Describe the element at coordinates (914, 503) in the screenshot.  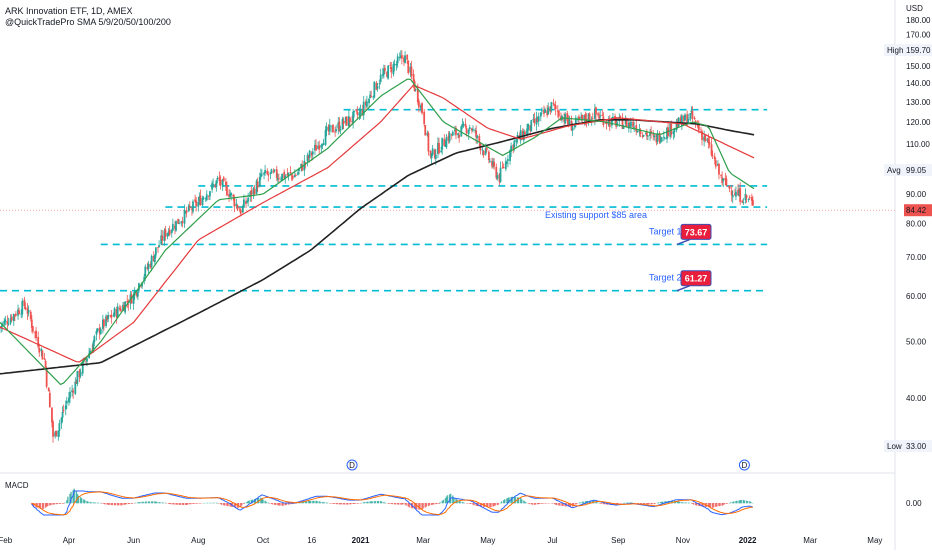
I see `macd-zero-label: 0.00` at that location.